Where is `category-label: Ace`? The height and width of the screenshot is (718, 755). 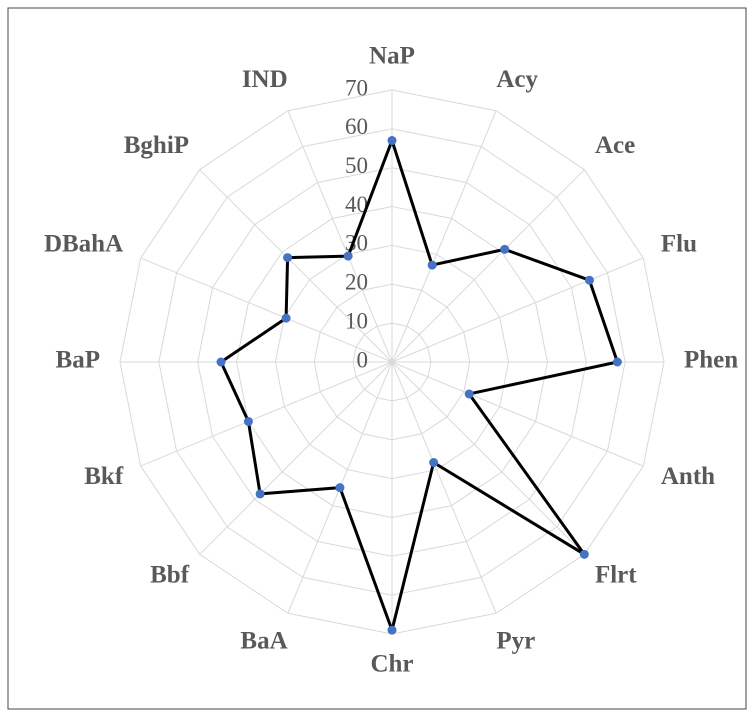
category-label: Ace is located at coordinates (615, 145).